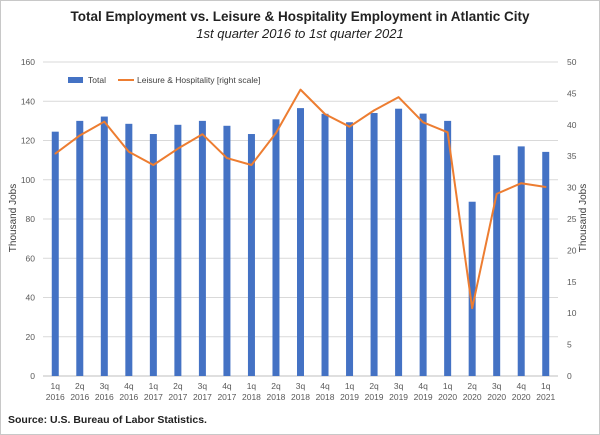  I want to click on y-tick-label-left: 40, so click(31, 298).